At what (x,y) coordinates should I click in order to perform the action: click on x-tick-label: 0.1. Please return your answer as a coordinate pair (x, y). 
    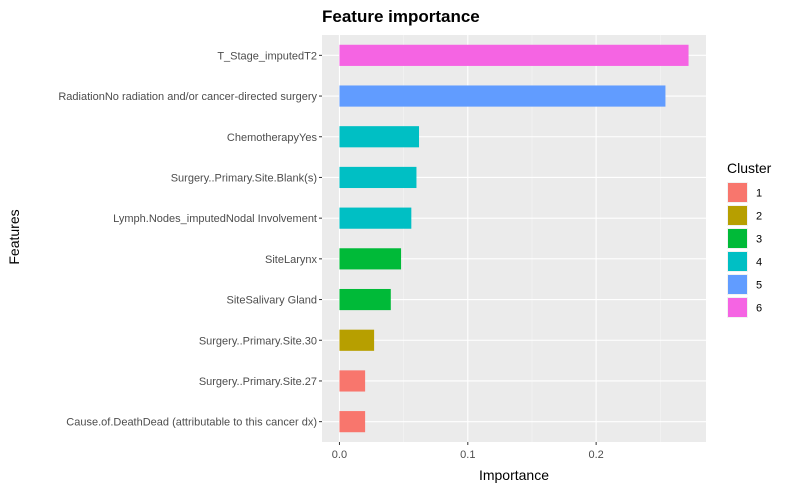
    Looking at the image, I should click on (467, 455).